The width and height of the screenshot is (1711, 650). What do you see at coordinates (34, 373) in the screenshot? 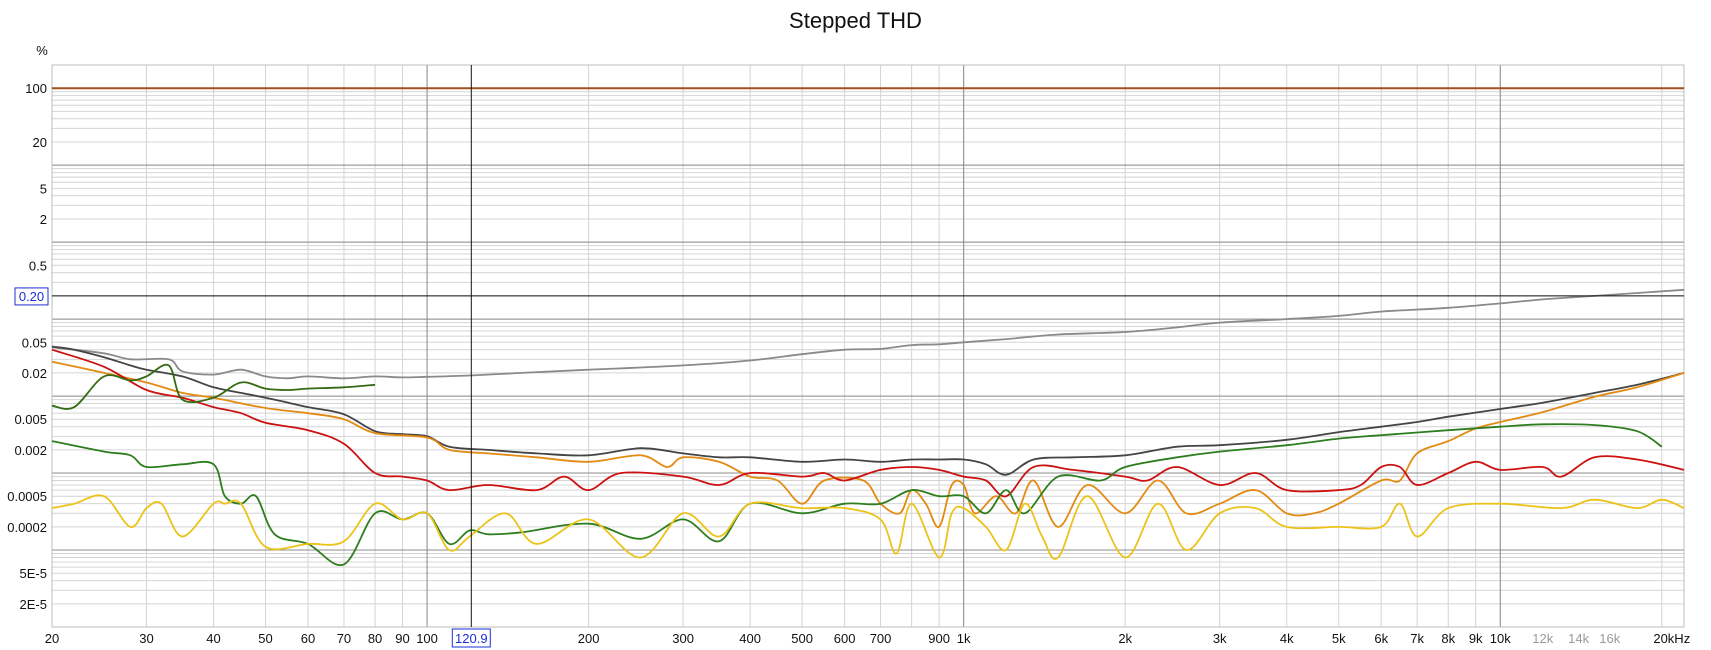
I see `y-tick-label: 0.02` at bounding box center [34, 373].